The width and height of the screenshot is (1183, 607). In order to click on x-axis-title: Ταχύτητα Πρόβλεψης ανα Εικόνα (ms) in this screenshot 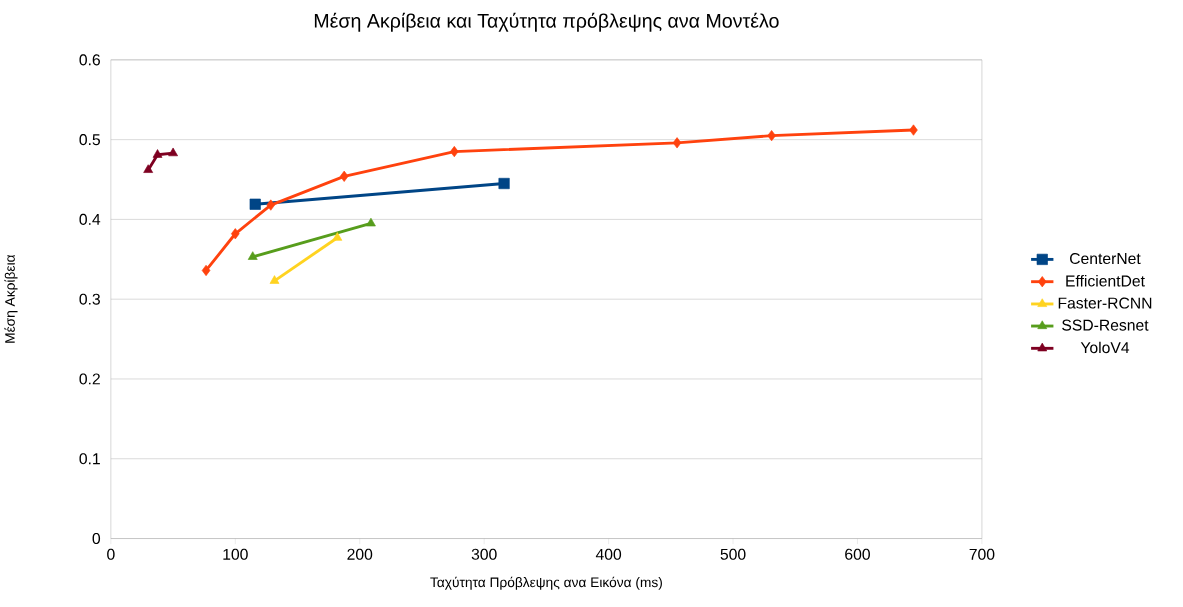, I will do `click(546, 583)`.